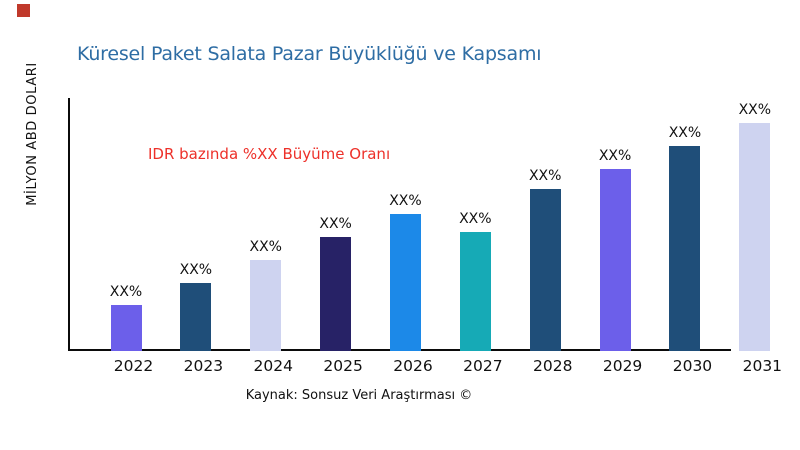 Image resolution: width=800 pixels, height=450 pixels. What do you see at coordinates (622, 366) in the screenshot?
I see `x-tick-label-2029: 2029` at bounding box center [622, 366].